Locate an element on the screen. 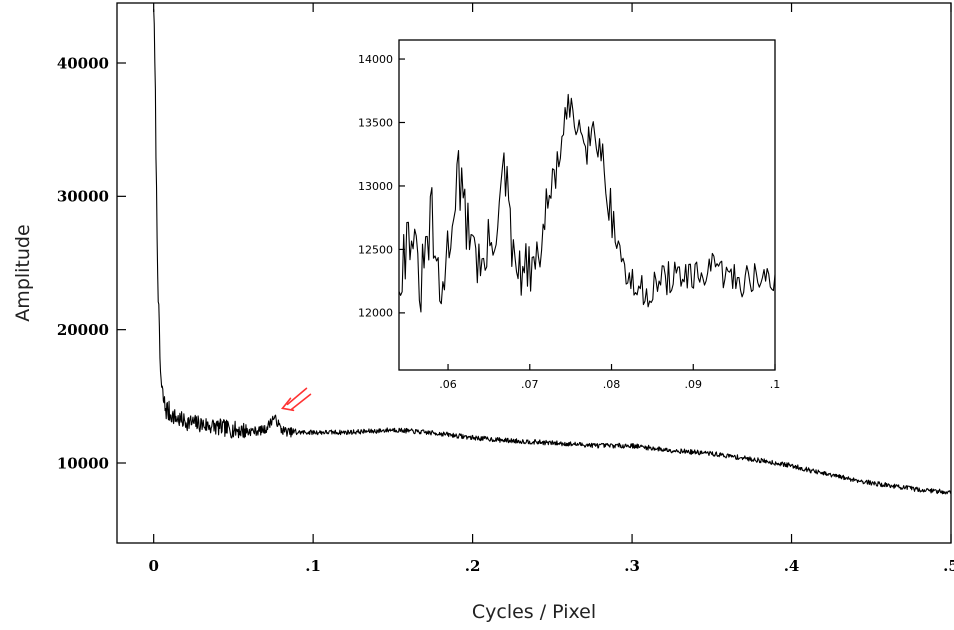 This screenshot has height=630, width=954. main-y-axis-label: Amplitude is located at coordinates (23, 272).